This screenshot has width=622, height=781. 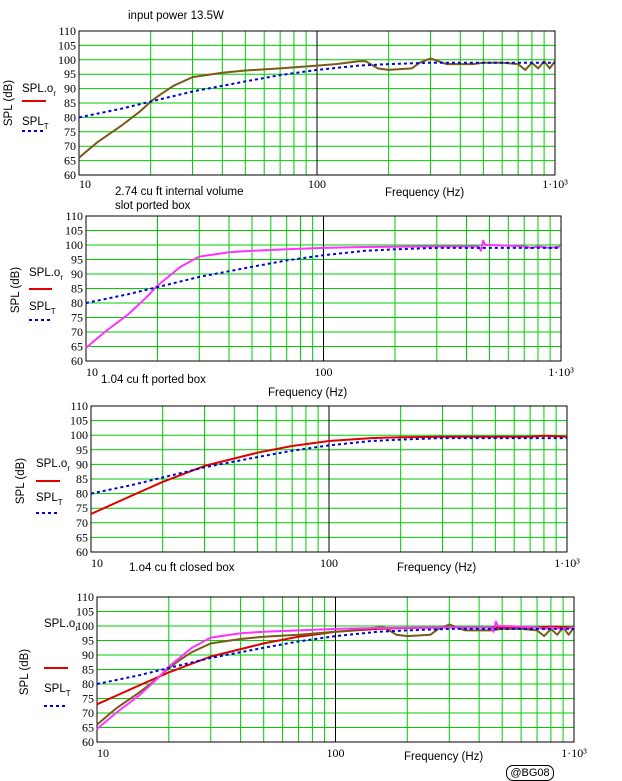 I want to click on watermark: @BG08, so click(x=530, y=773).